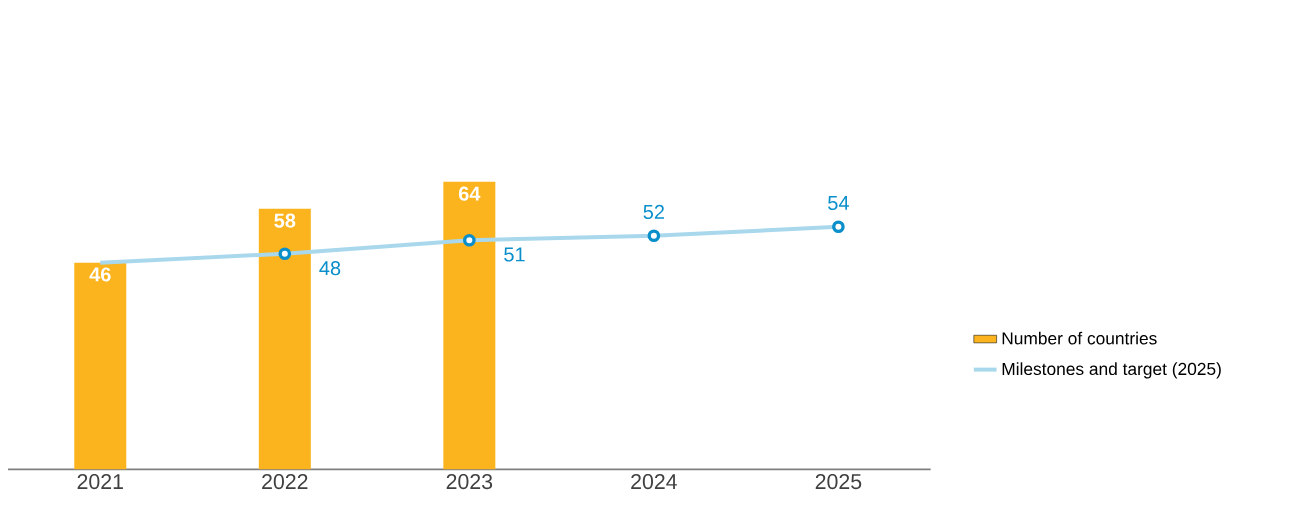 The height and width of the screenshot is (512, 1313). Describe the element at coordinates (100, 274) in the screenshot. I see `data-label: 46` at that location.